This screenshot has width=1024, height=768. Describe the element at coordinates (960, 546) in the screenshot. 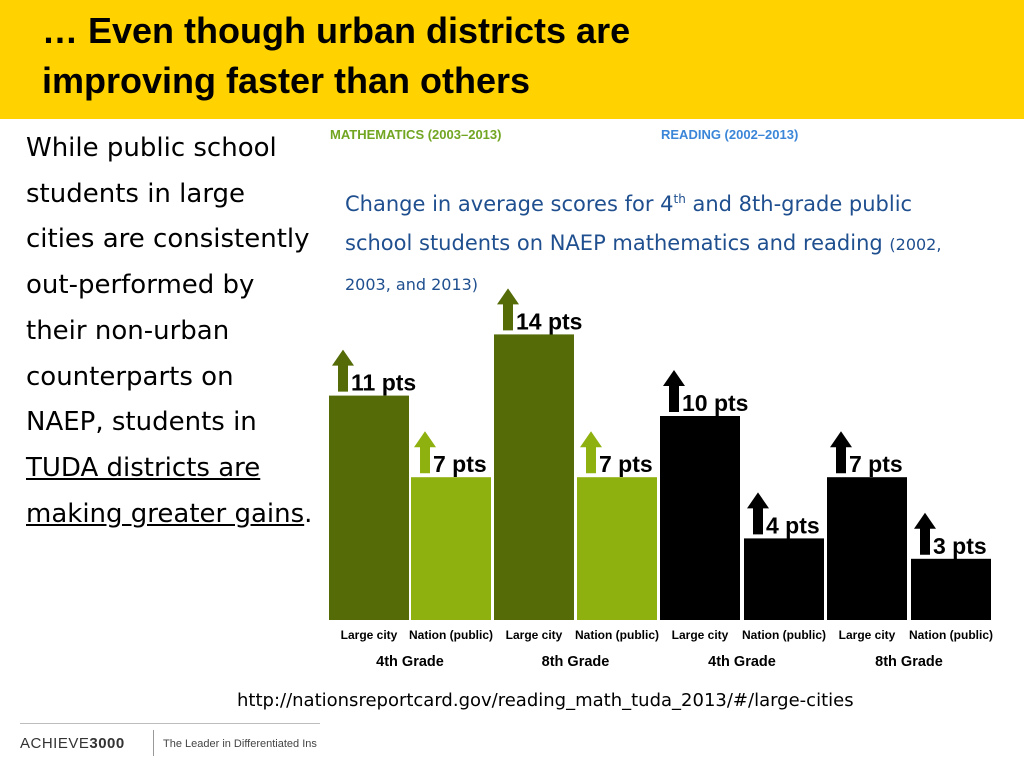

I see `data-label-7: 3 pts` at that location.